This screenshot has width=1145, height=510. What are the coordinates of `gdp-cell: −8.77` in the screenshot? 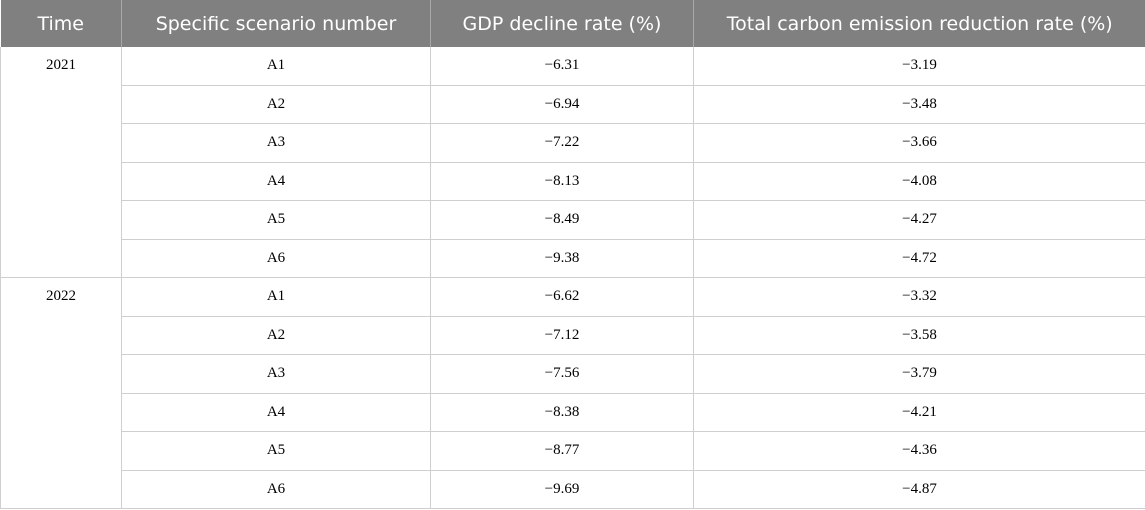 It's located at (562, 451).